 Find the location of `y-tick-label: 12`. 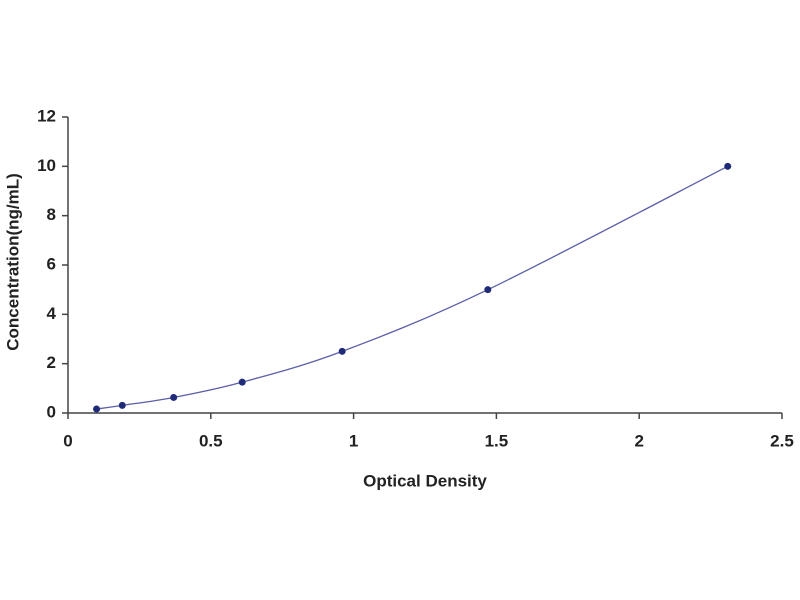

y-tick-label: 12 is located at coordinates (46, 115).